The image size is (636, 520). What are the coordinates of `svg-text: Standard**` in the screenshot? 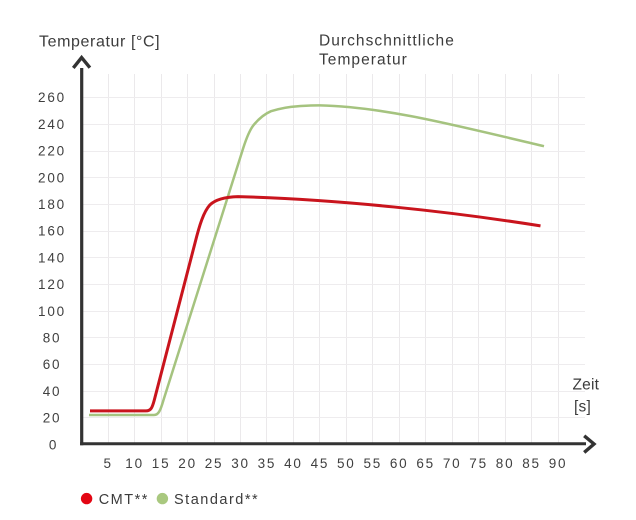 It's located at (216, 500).